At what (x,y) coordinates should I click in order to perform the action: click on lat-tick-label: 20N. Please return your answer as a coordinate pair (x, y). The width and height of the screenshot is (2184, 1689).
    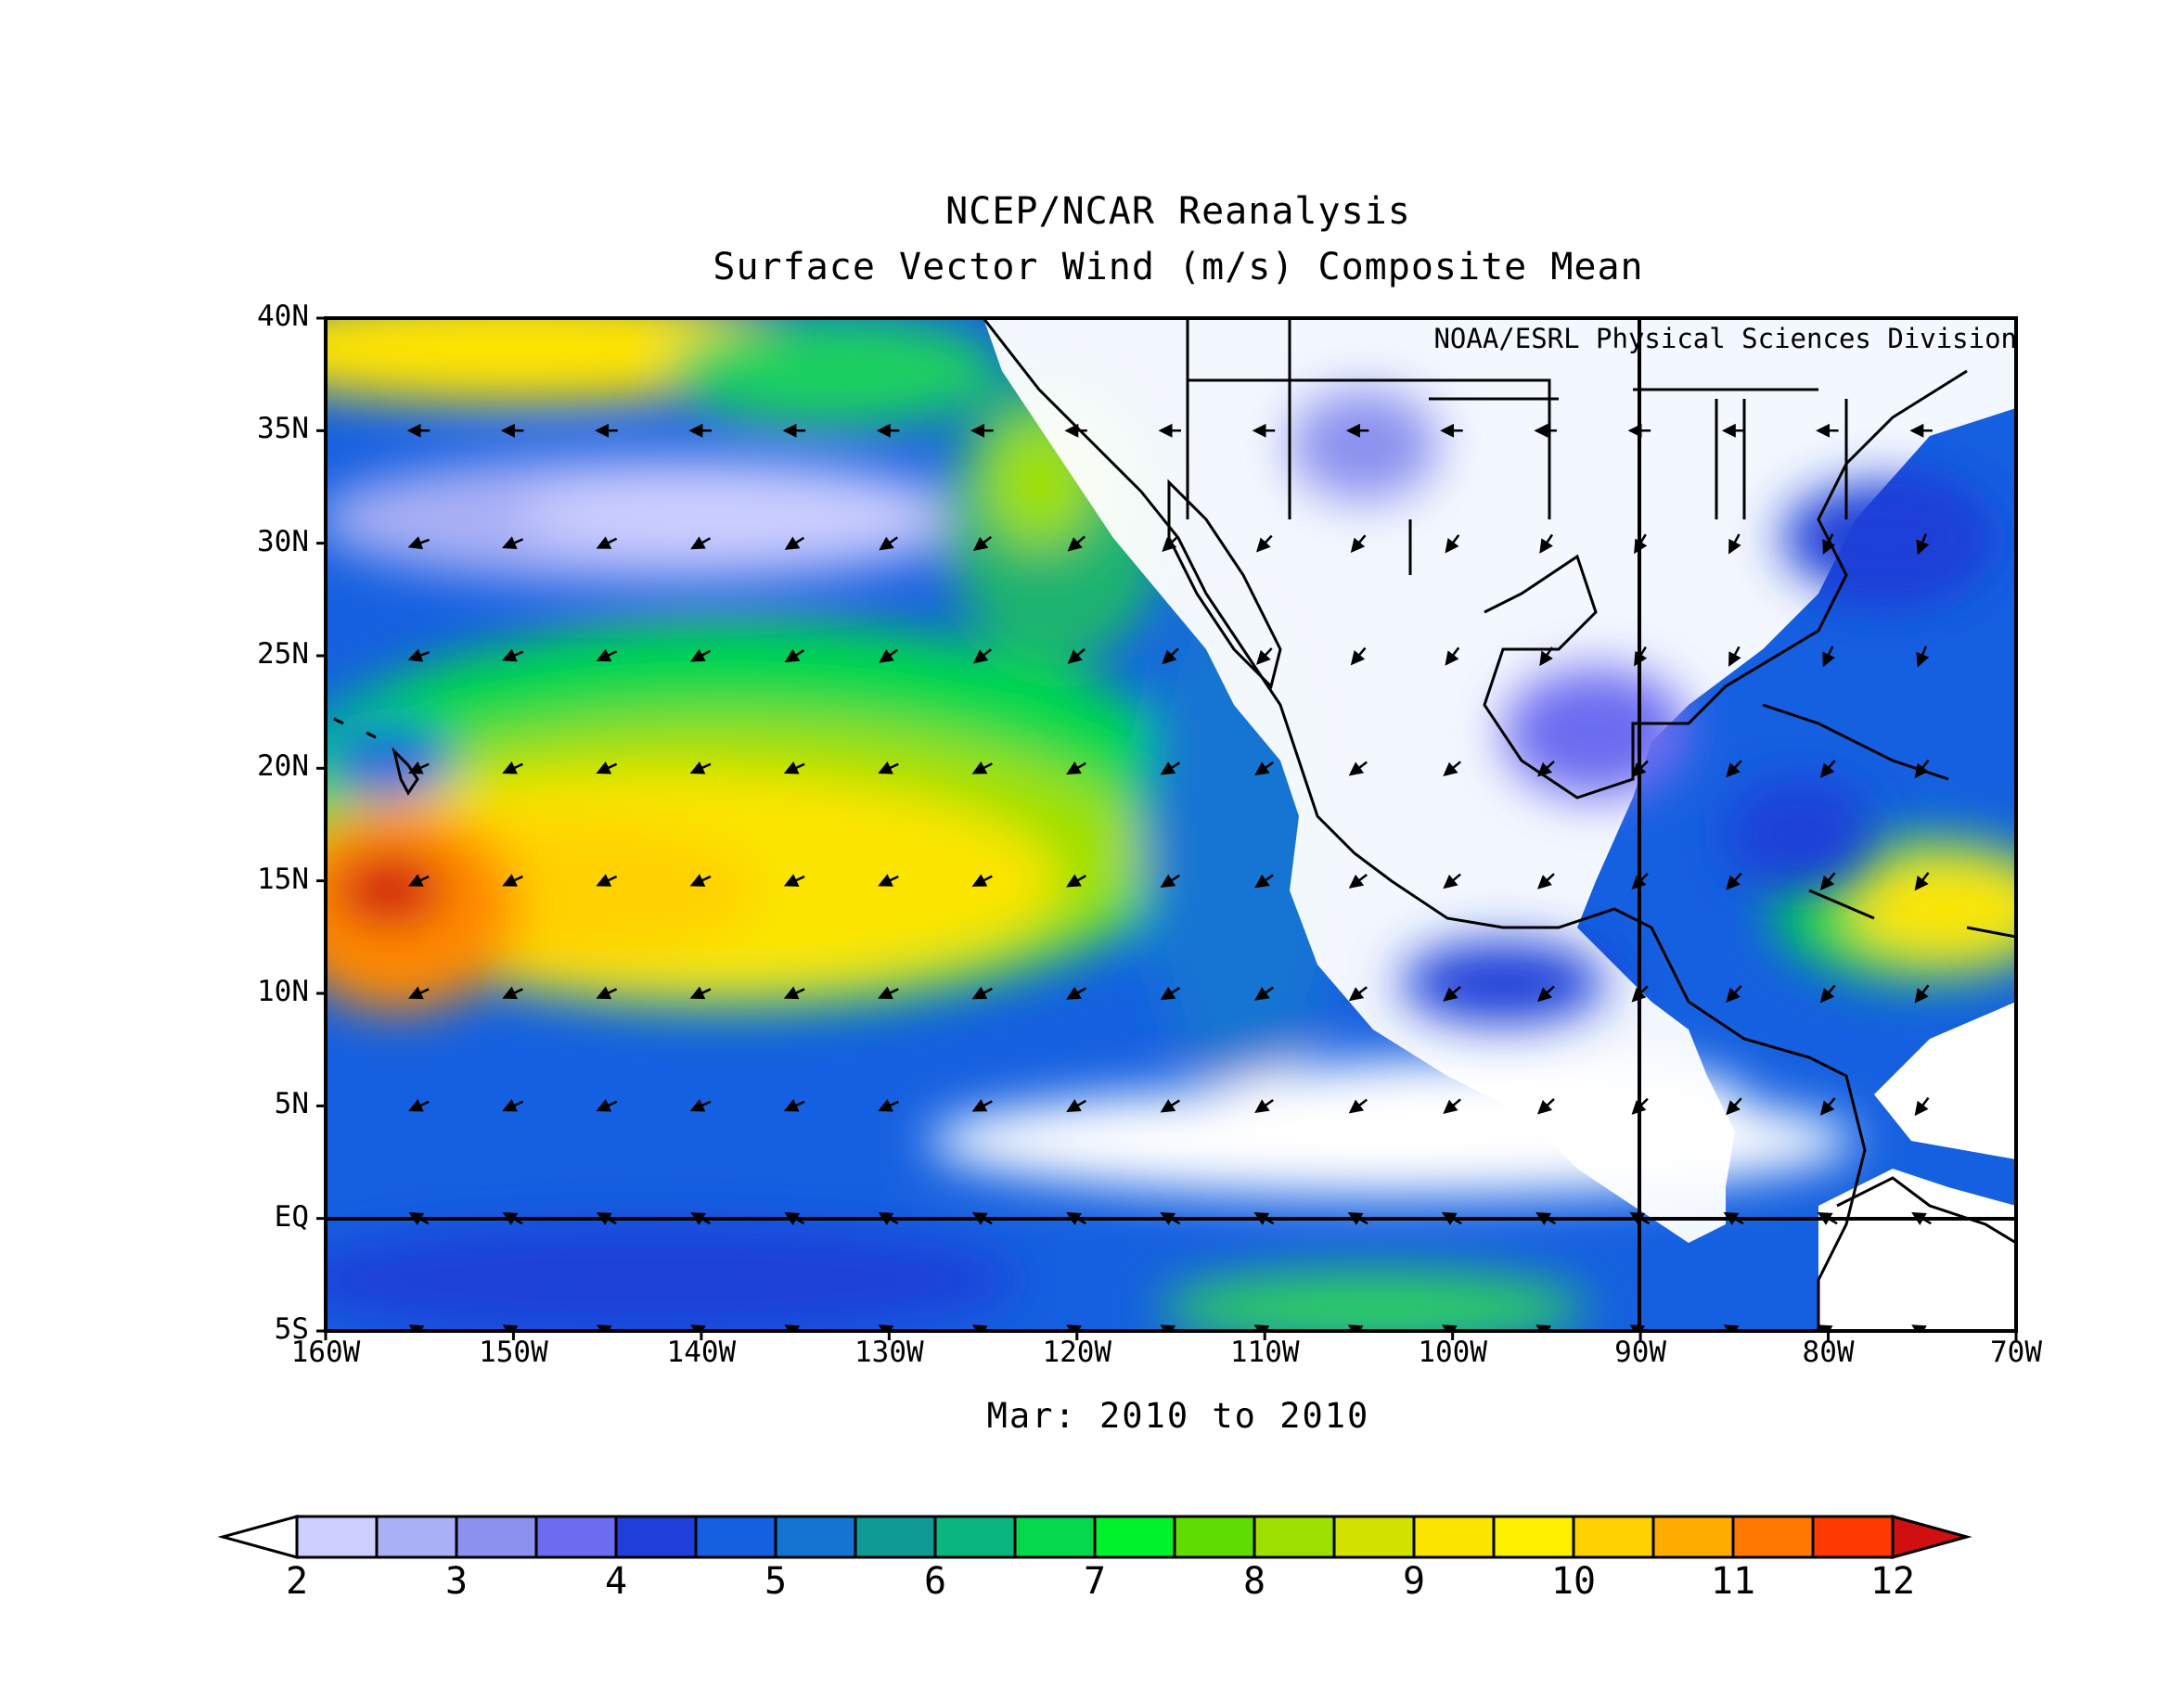
    Looking at the image, I should click on (283, 766).